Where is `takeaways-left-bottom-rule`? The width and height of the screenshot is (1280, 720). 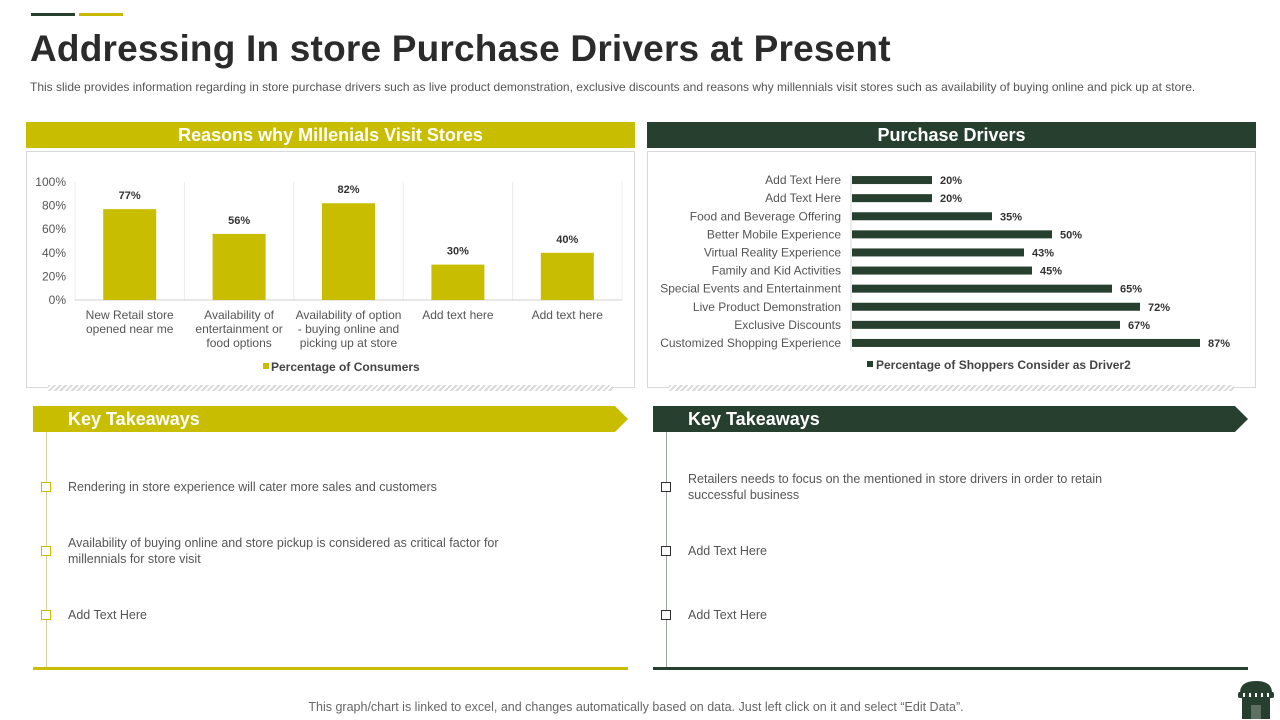 takeaways-left-bottom-rule is located at coordinates (330, 668).